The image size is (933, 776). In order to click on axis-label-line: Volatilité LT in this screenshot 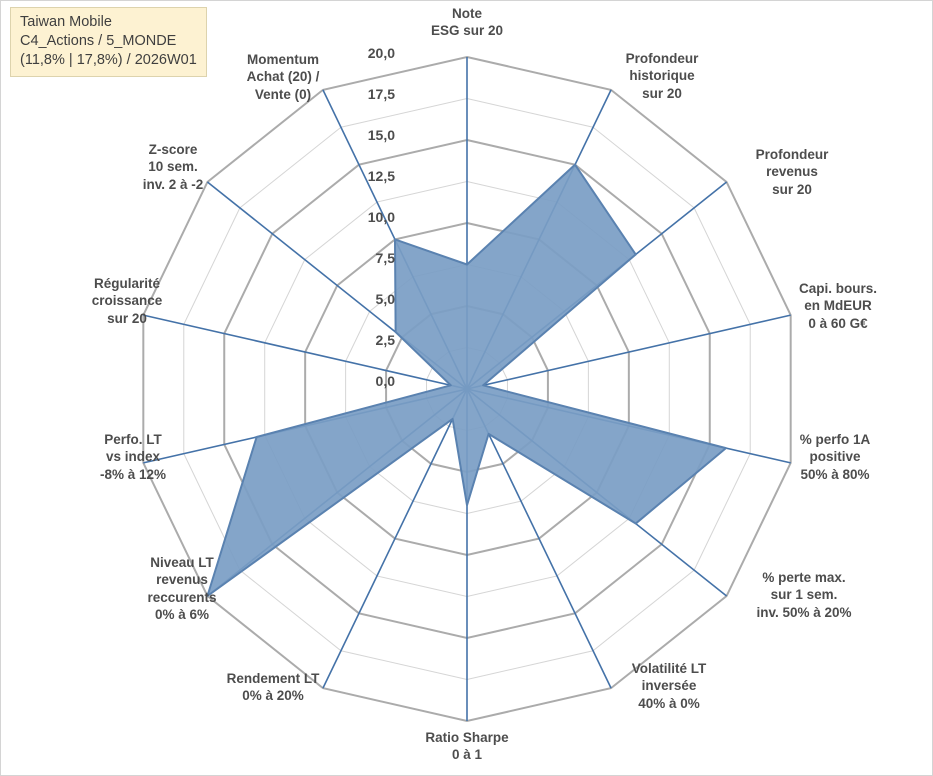, I will do `click(669, 668)`.